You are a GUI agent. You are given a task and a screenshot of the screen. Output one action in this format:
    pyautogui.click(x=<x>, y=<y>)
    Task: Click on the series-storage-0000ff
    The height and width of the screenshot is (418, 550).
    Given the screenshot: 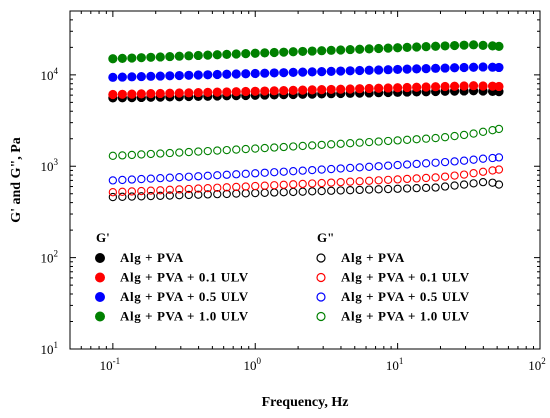 What is the action you would take?
    pyautogui.click(x=306, y=72)
    